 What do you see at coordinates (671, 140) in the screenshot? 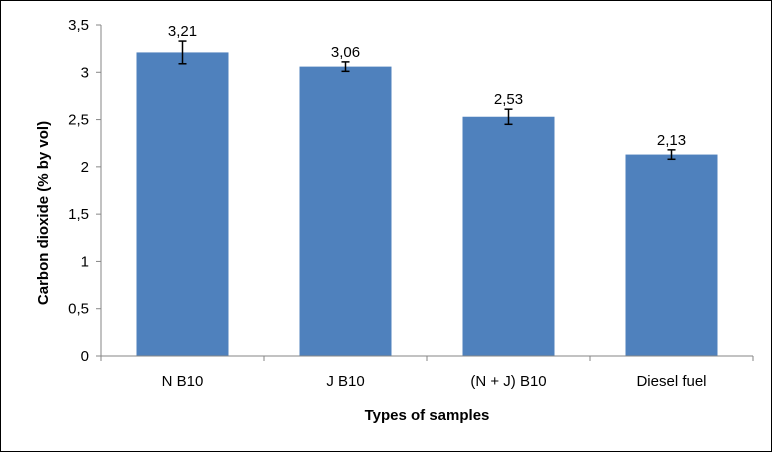
I see `data-label: 2,13` at bounding box center [671, 140].